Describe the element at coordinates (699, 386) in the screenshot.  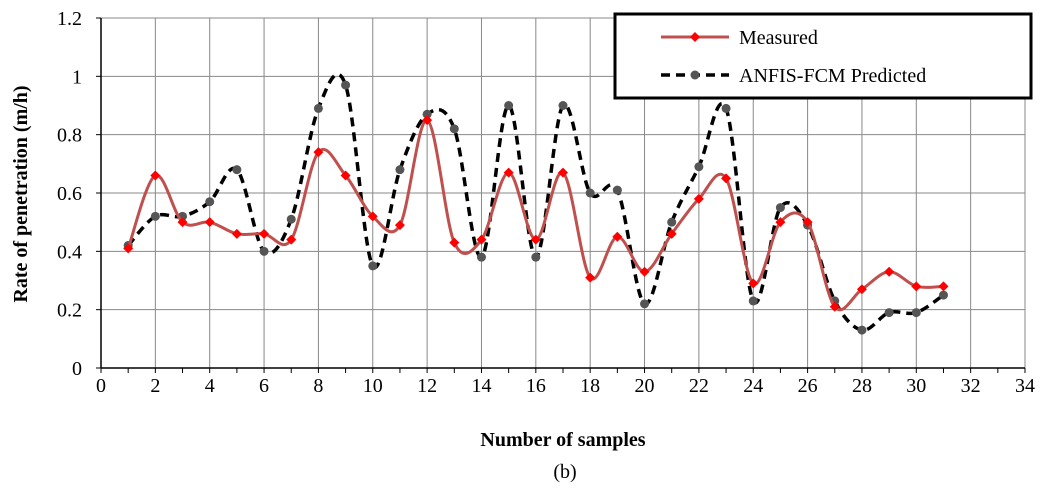
I see `x-tick-label: 22` at that location.